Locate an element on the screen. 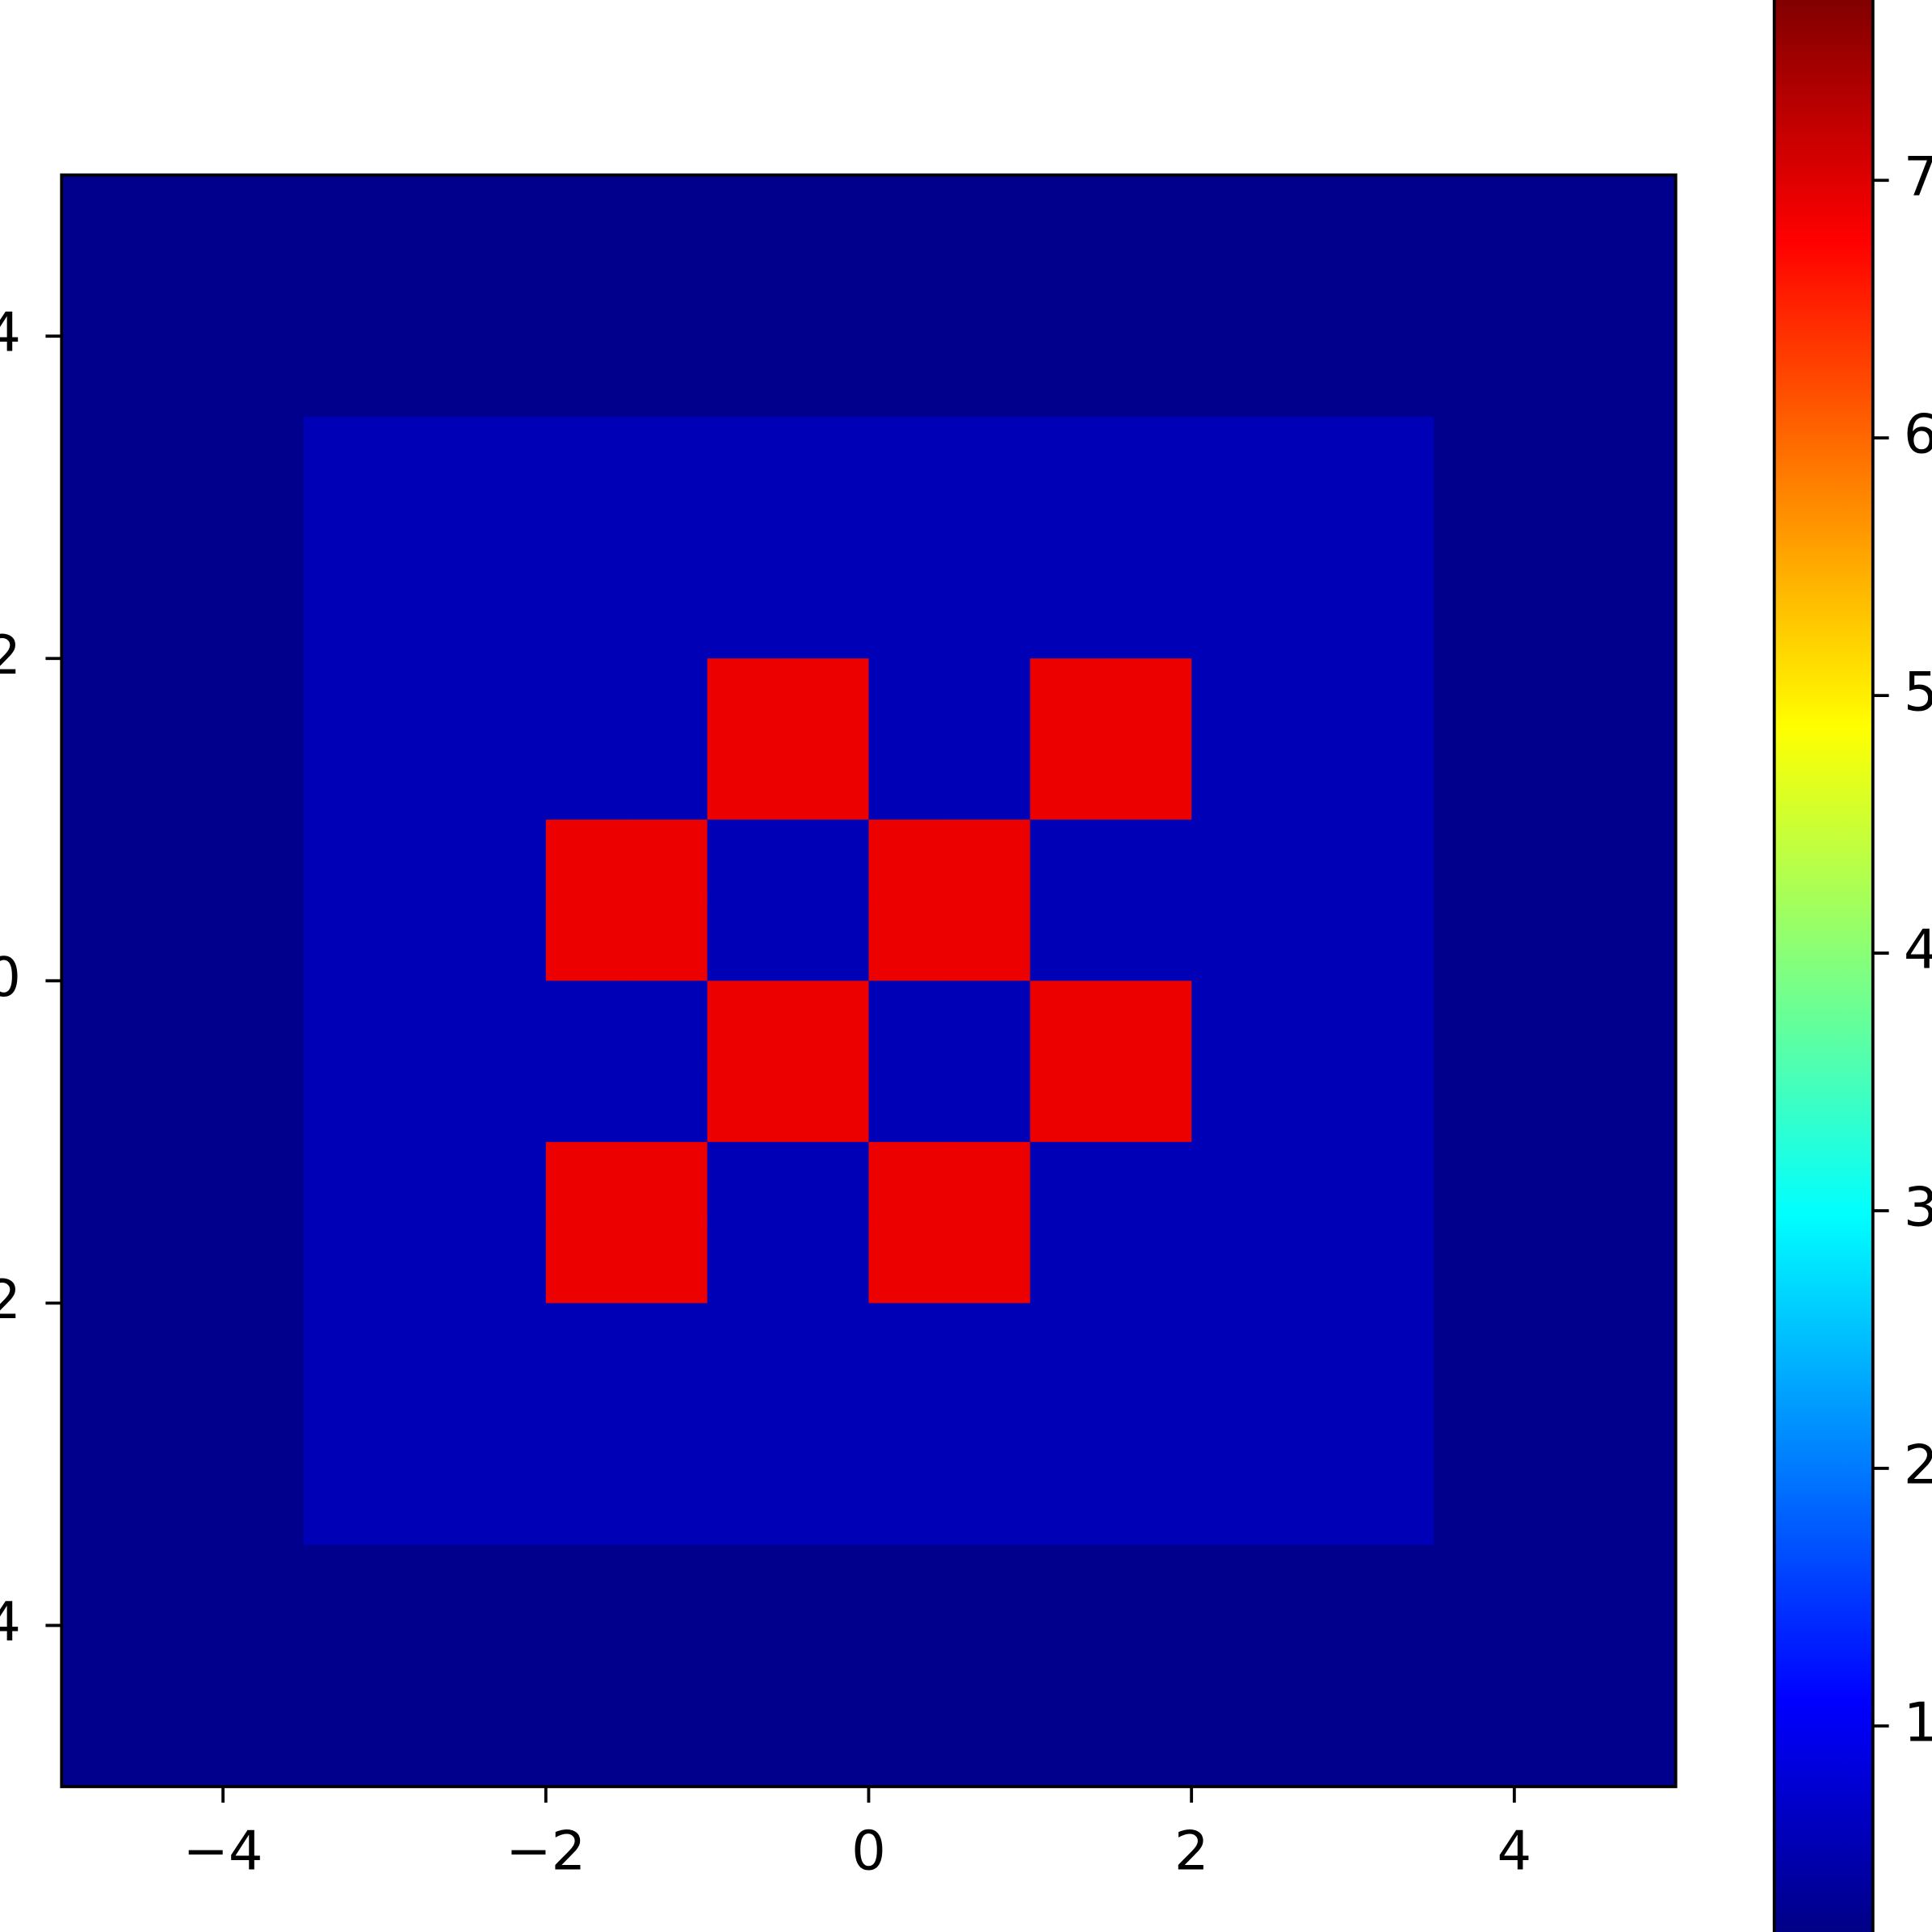 This screenshot has width=1932, height=1932. y-tick-label: 4 is located at coordinates (10, 332).